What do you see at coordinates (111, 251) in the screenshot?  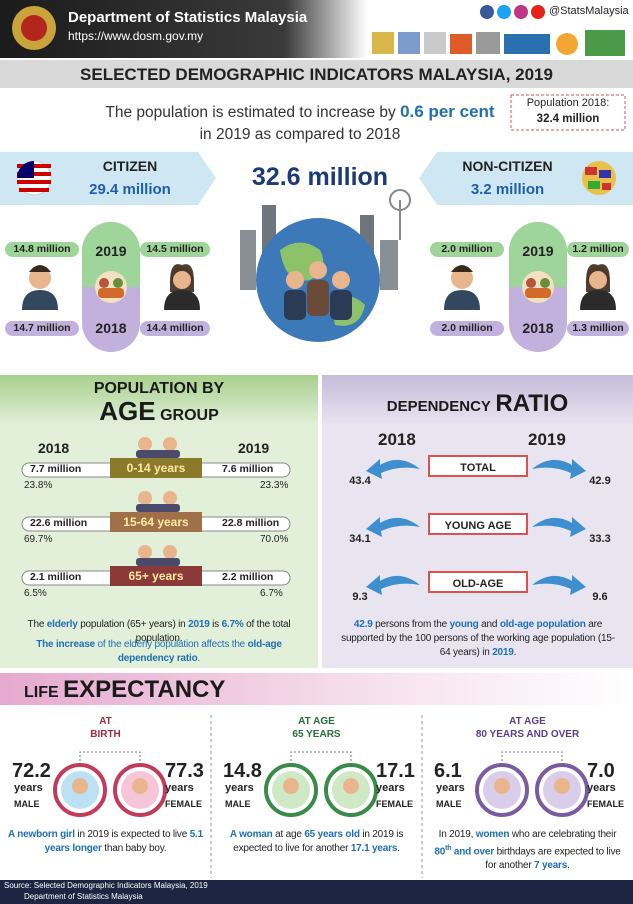 I see `year-label: 2019` at bounding box center [111, 251].